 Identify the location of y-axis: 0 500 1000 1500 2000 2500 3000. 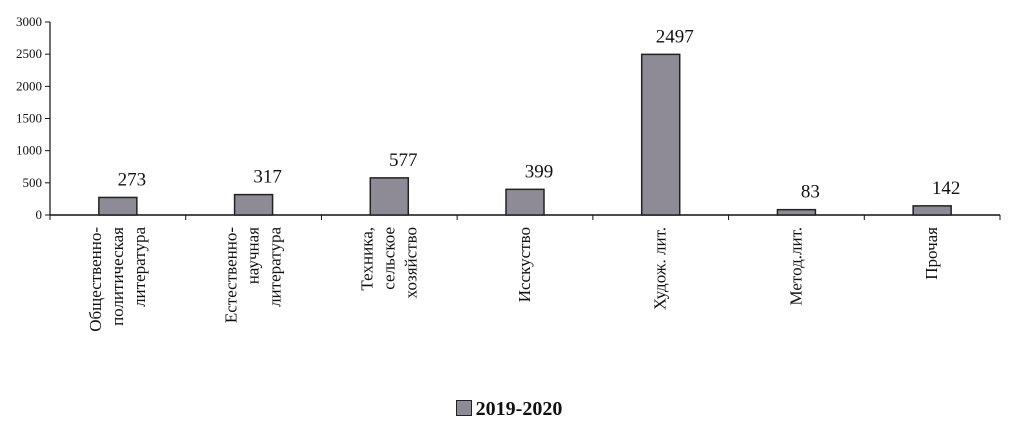
(33, 118).